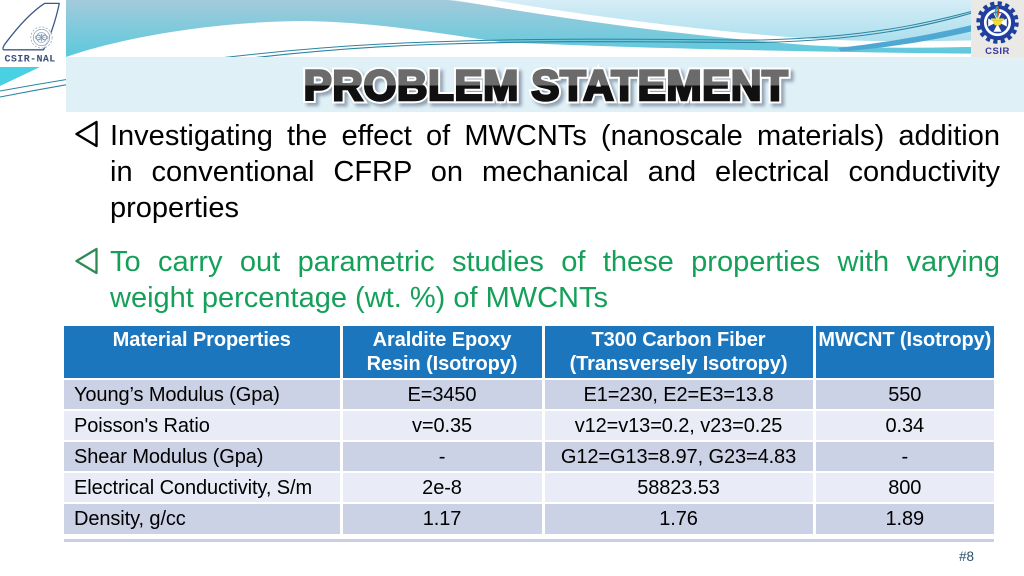 This screenshot has width=1024, height=576. Describe the element at coordinates (997, 51) in the screenshot. I see `svg-text: CSIR` at that location.